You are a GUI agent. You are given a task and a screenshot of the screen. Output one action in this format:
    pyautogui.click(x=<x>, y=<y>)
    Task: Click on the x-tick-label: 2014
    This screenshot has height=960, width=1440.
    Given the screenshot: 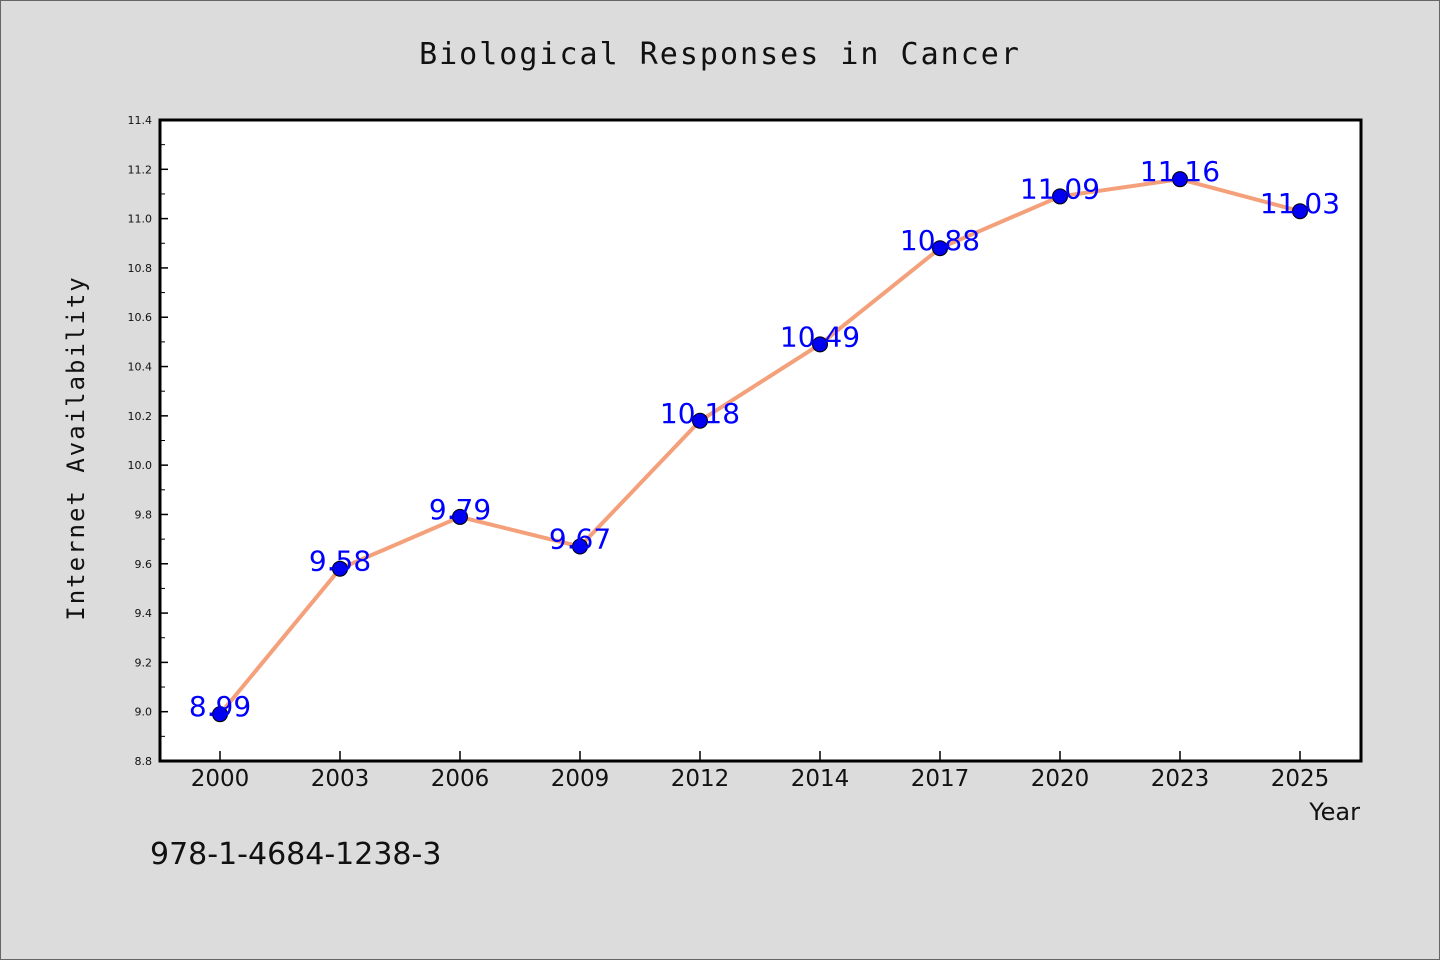 What is the action you would take?
    pyautogui.click(x=820, y=779)
    